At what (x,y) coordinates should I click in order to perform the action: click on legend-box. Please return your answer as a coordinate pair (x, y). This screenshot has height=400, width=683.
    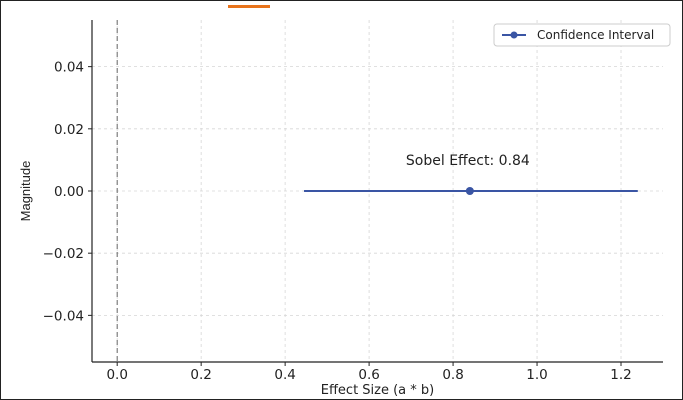
    Looking at the image, I should click on (582, 35).